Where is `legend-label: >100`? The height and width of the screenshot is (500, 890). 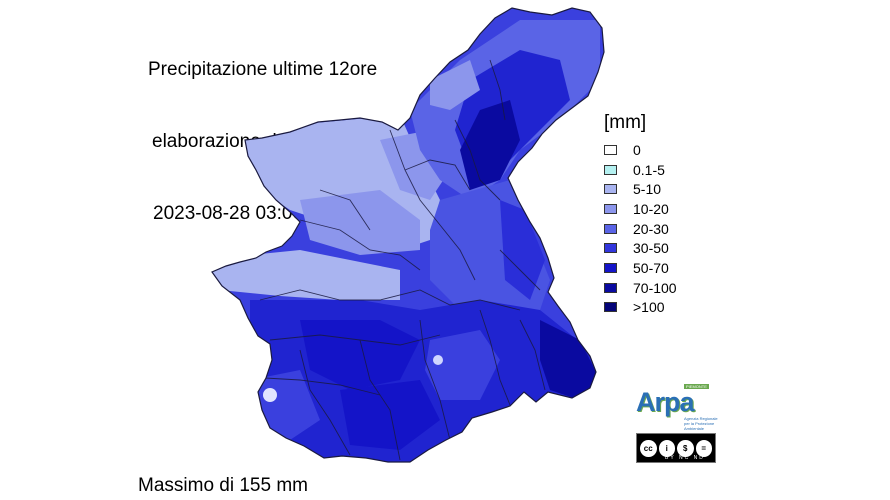 legend-label: >100 is located at coordinates (649, 307).